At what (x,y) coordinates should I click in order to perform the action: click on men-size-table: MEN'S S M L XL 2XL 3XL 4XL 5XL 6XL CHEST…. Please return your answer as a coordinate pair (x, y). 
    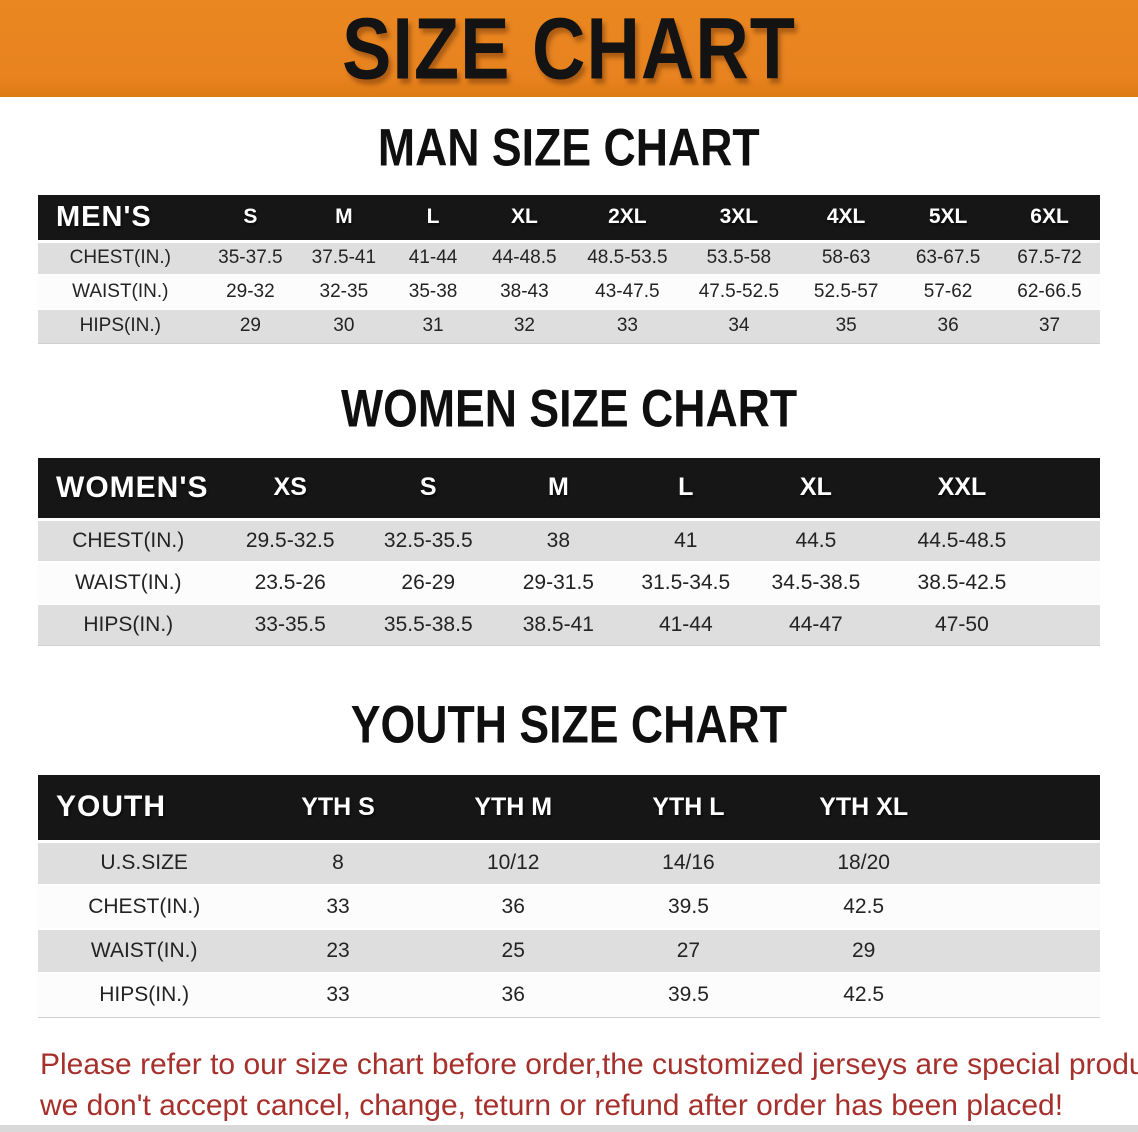
    Looking at the image, I should click on (569, 269).